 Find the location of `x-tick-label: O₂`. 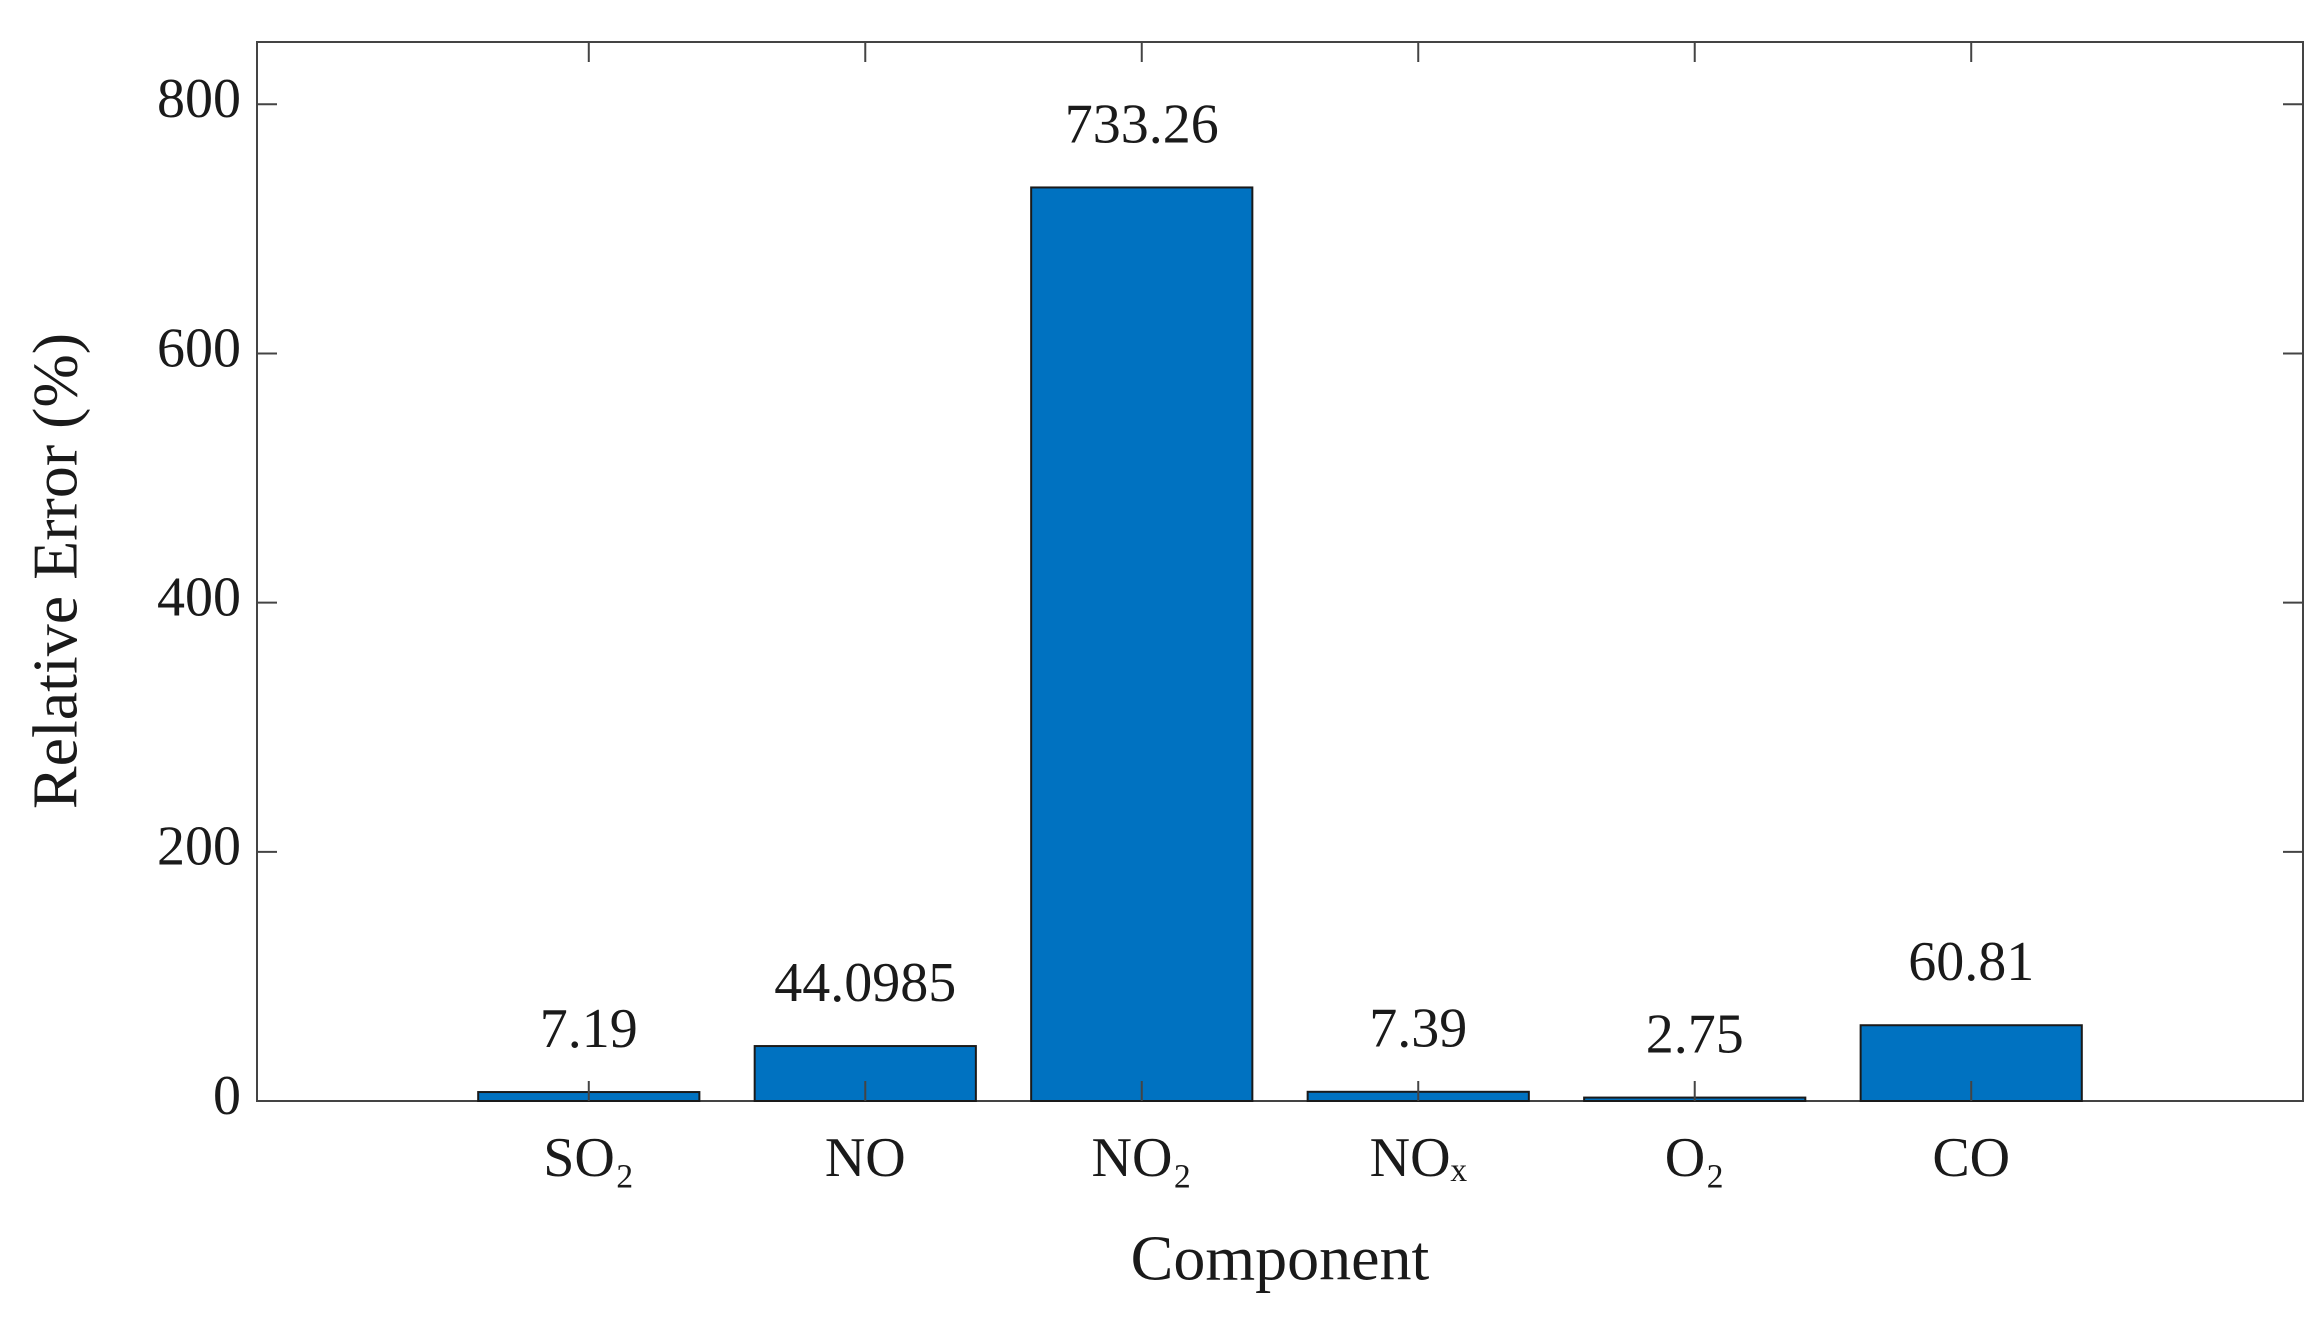

x-tick-label: O₂ is located at coordinates (1695, 1158).